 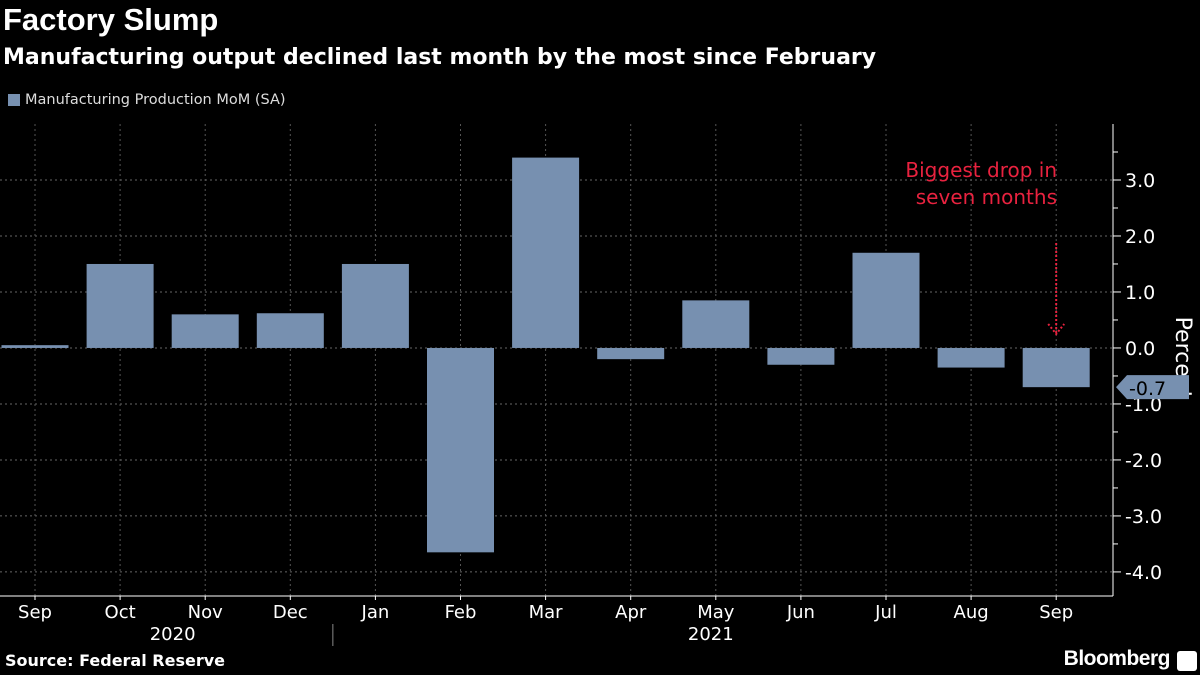 I want to click on year-label: 2021, so click(x=711, y=634).